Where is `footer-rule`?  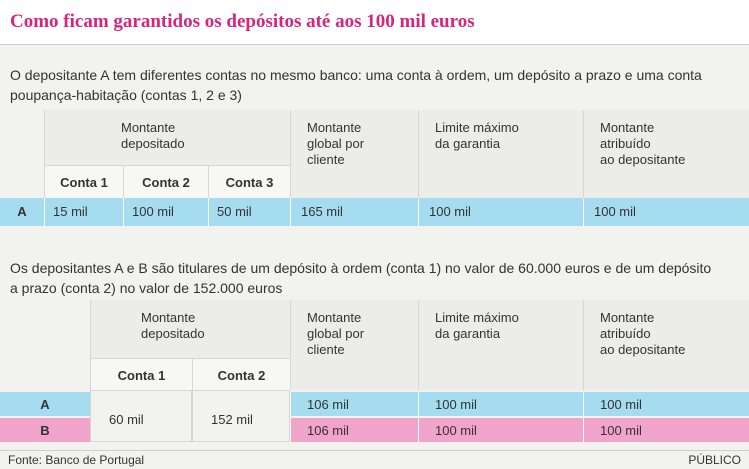 footer-rule is located at coordinates (374, 450).